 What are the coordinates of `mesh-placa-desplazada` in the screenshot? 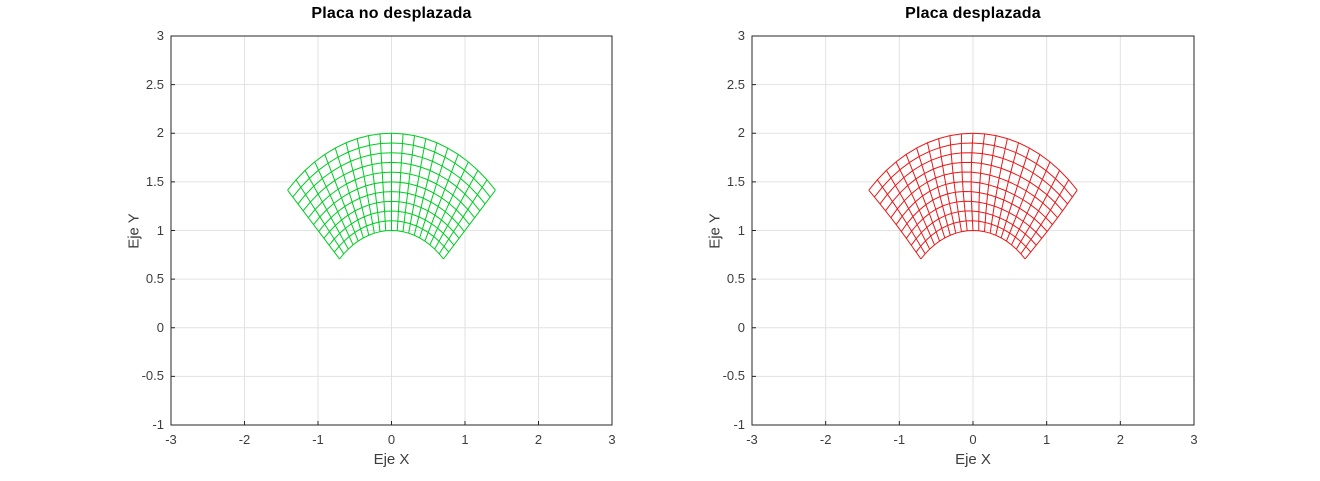 It's located at (973, 196).